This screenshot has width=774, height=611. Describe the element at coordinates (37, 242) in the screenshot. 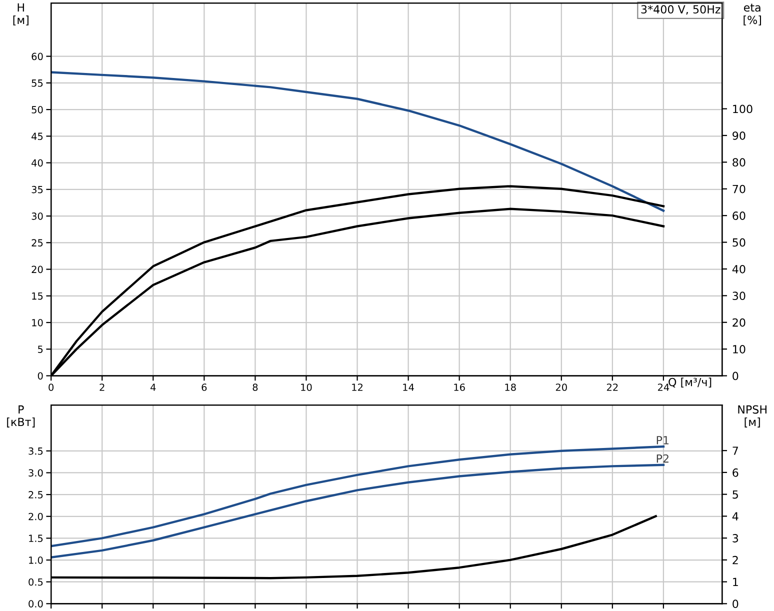

I see `y-tick-label: 25` at that location.